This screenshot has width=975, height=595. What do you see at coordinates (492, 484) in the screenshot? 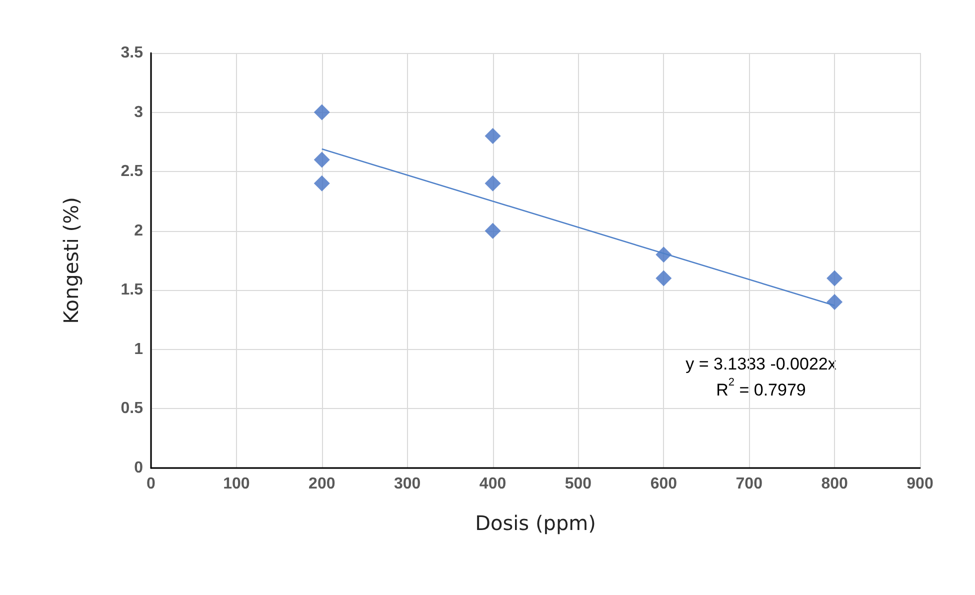
I see `x-tick-label: 400` at bounding box center [492, 484].